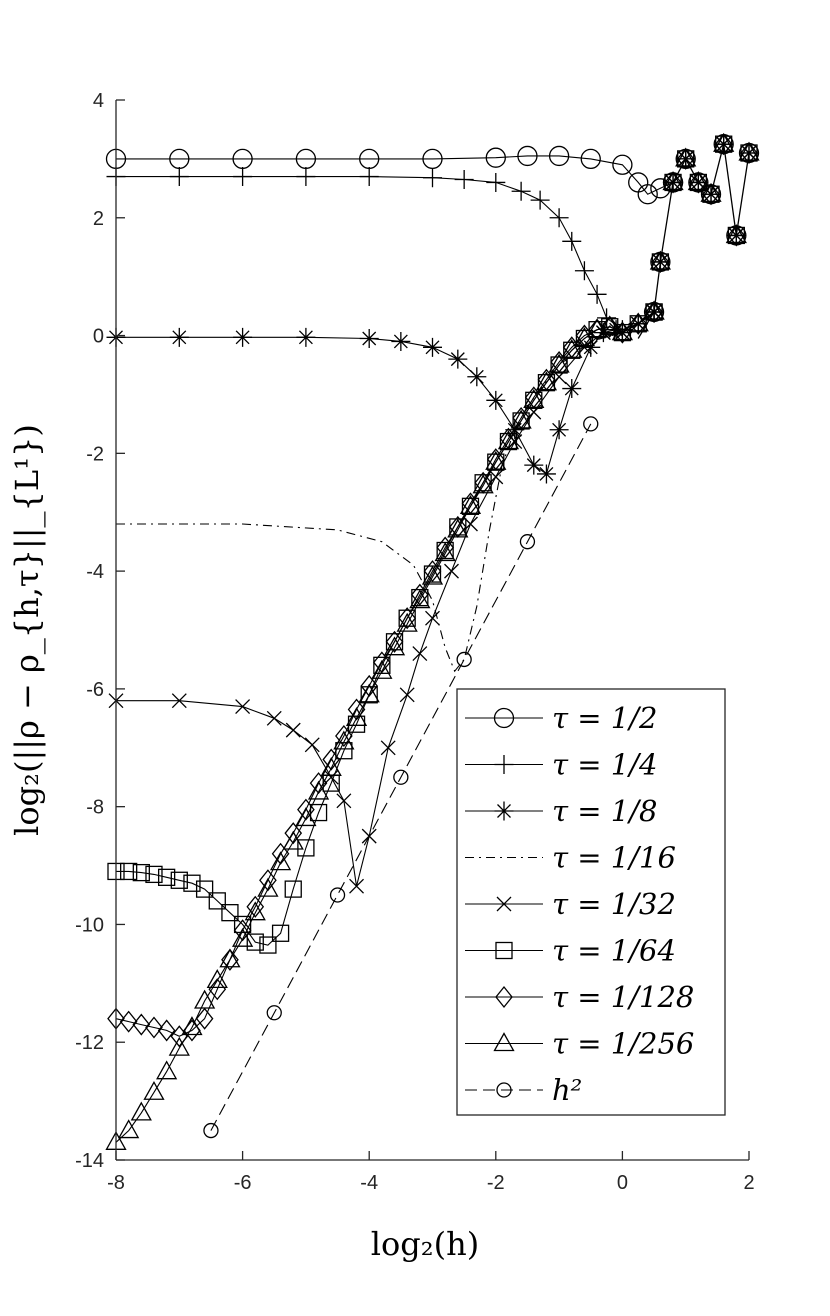 Image resolution: width=830 pixels, height=1316 pixels. Describe the element at coordinates (614, 951) in the screenshot. I see `legend-label: τ = 1/64` at that location.